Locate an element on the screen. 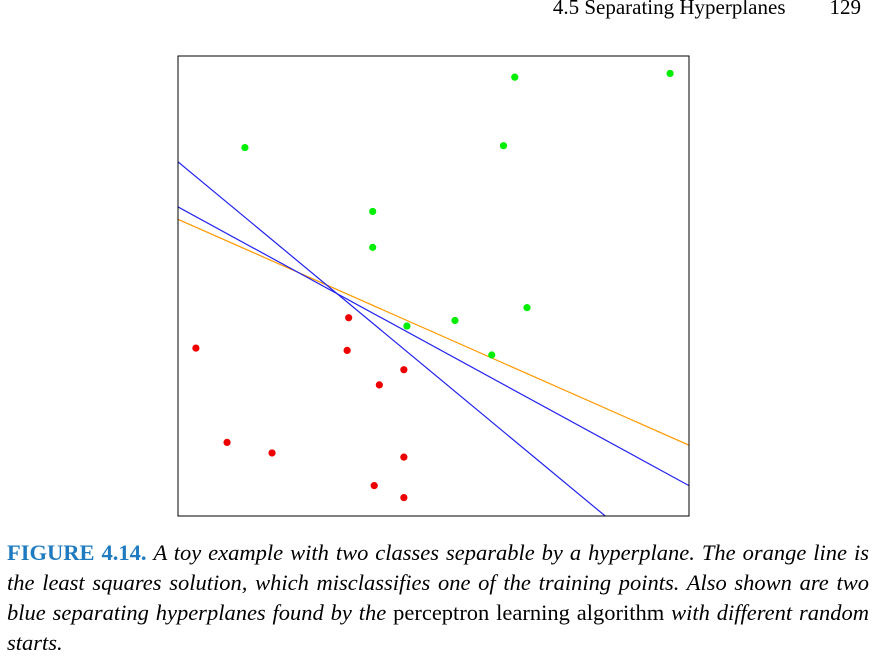  caption-part-1: perceptron learning algorithm is located at coordinates (529, 612).